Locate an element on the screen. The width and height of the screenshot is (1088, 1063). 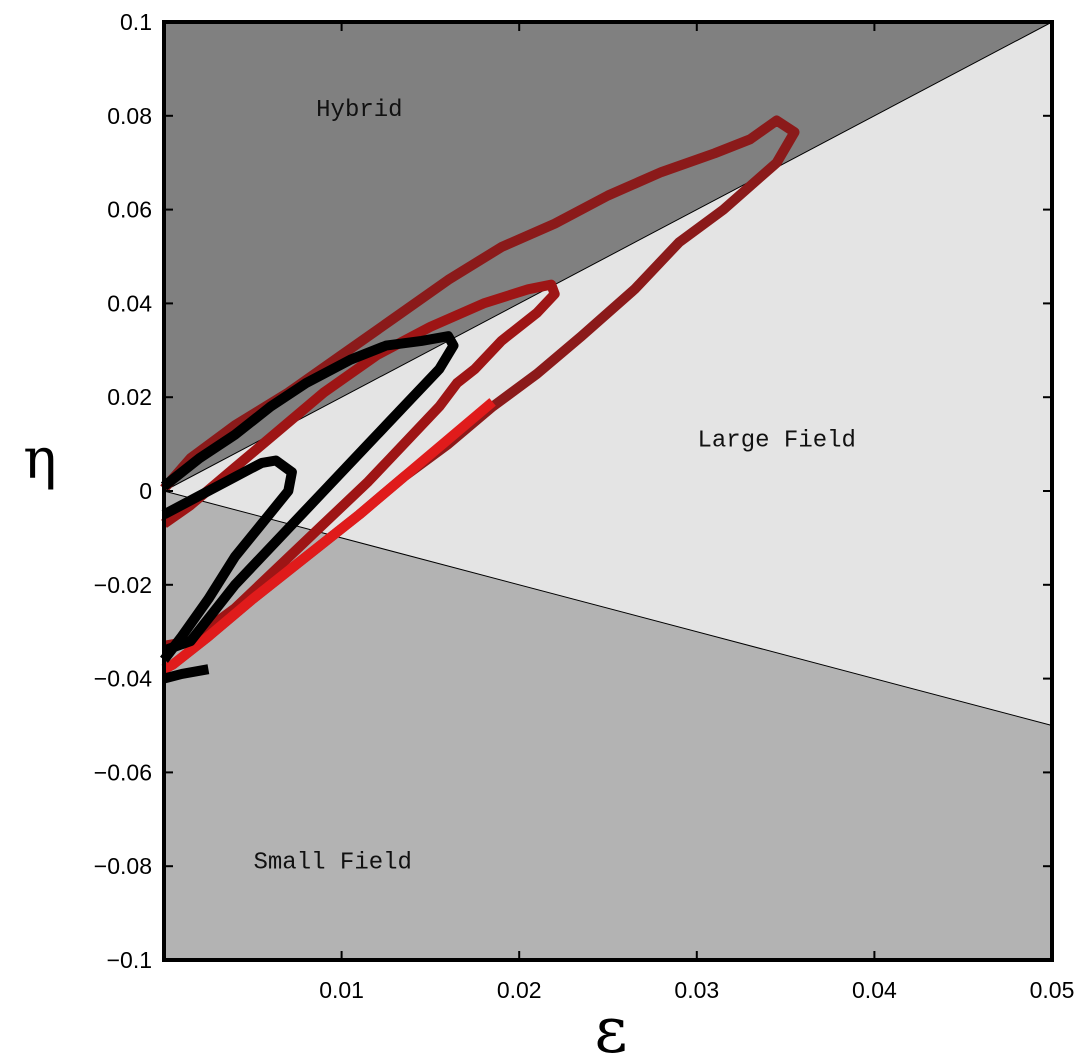
y-tick-label: −0.04 is located at coordinates (123, 679).